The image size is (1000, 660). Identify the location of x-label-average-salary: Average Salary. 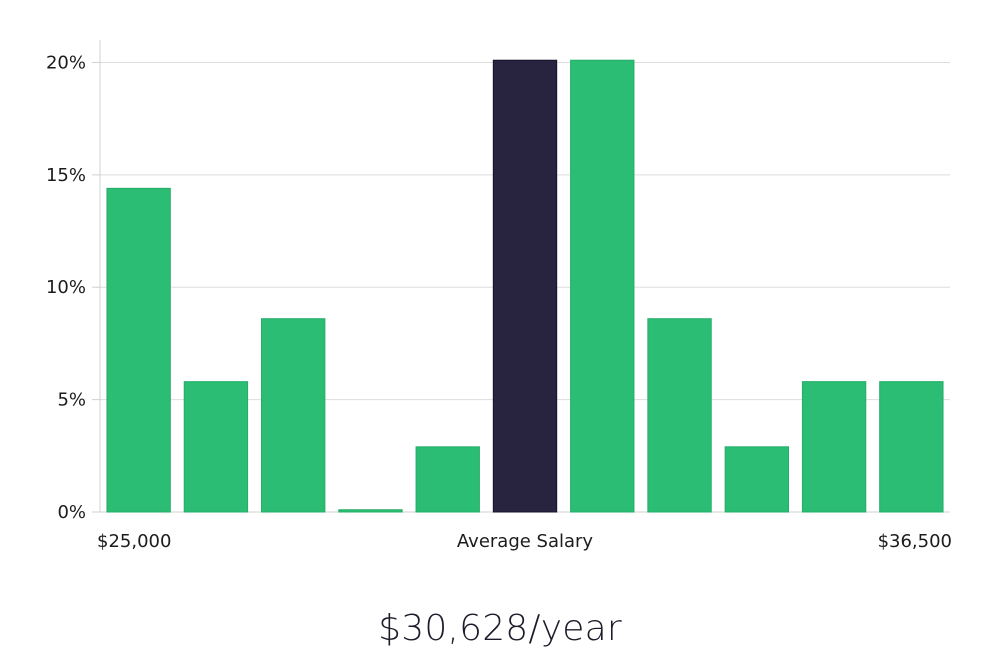
(525, 541).